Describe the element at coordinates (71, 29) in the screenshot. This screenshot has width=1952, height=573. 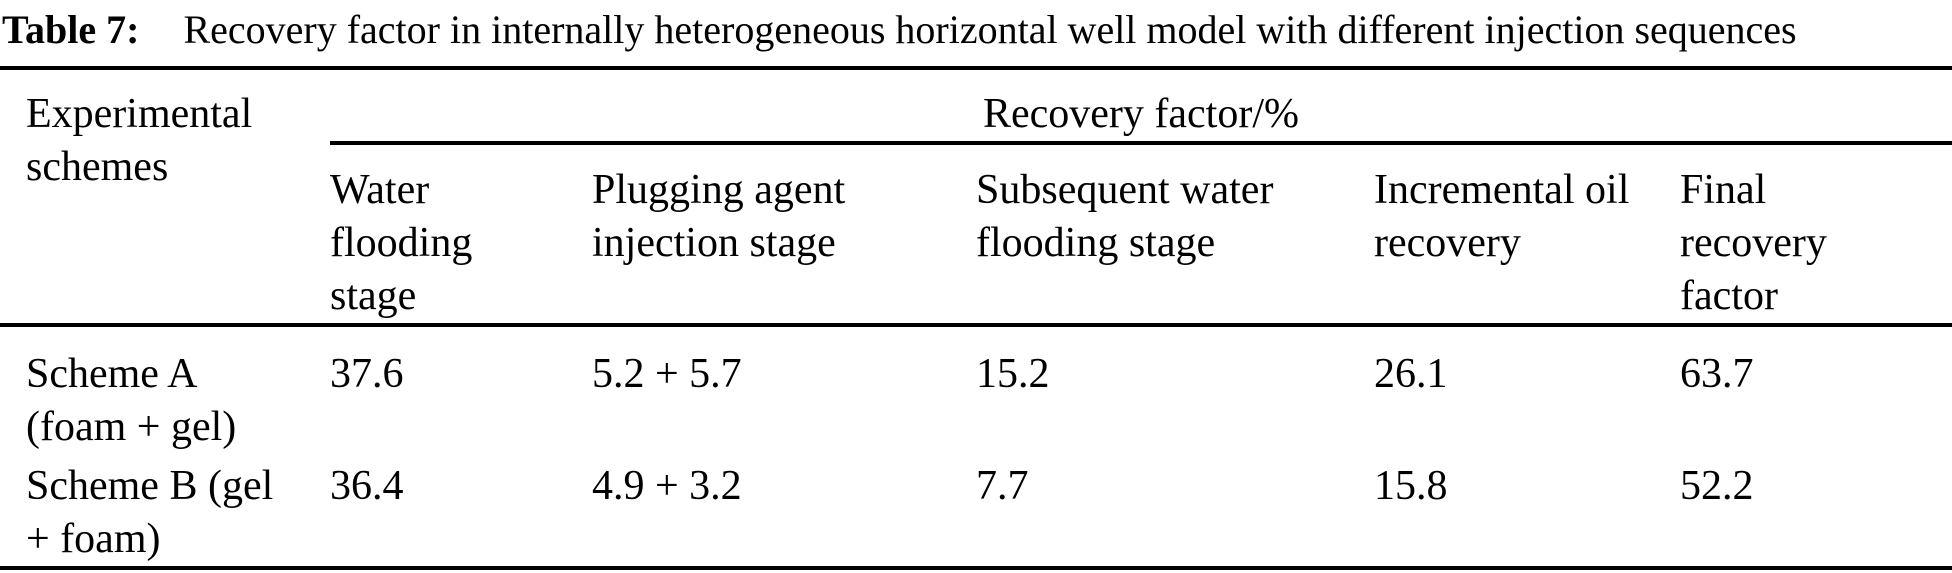
I see `table-caption-label: Table 7:` at that location.